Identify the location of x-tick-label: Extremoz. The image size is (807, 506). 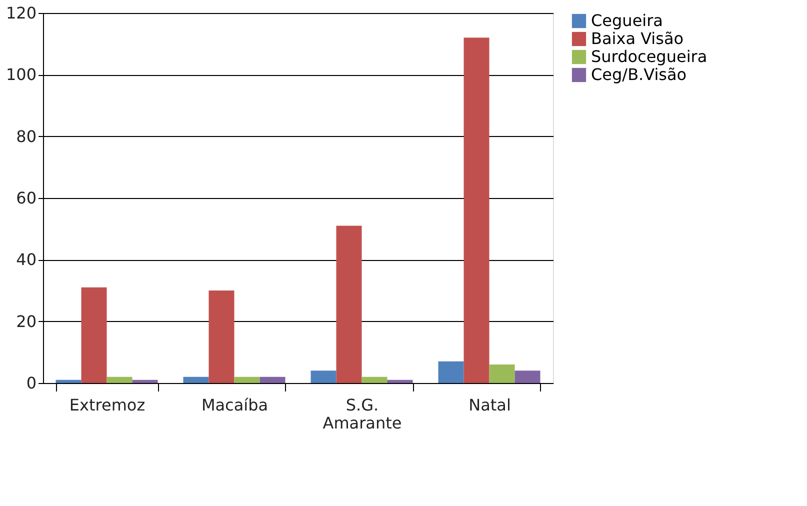
(107, 405).